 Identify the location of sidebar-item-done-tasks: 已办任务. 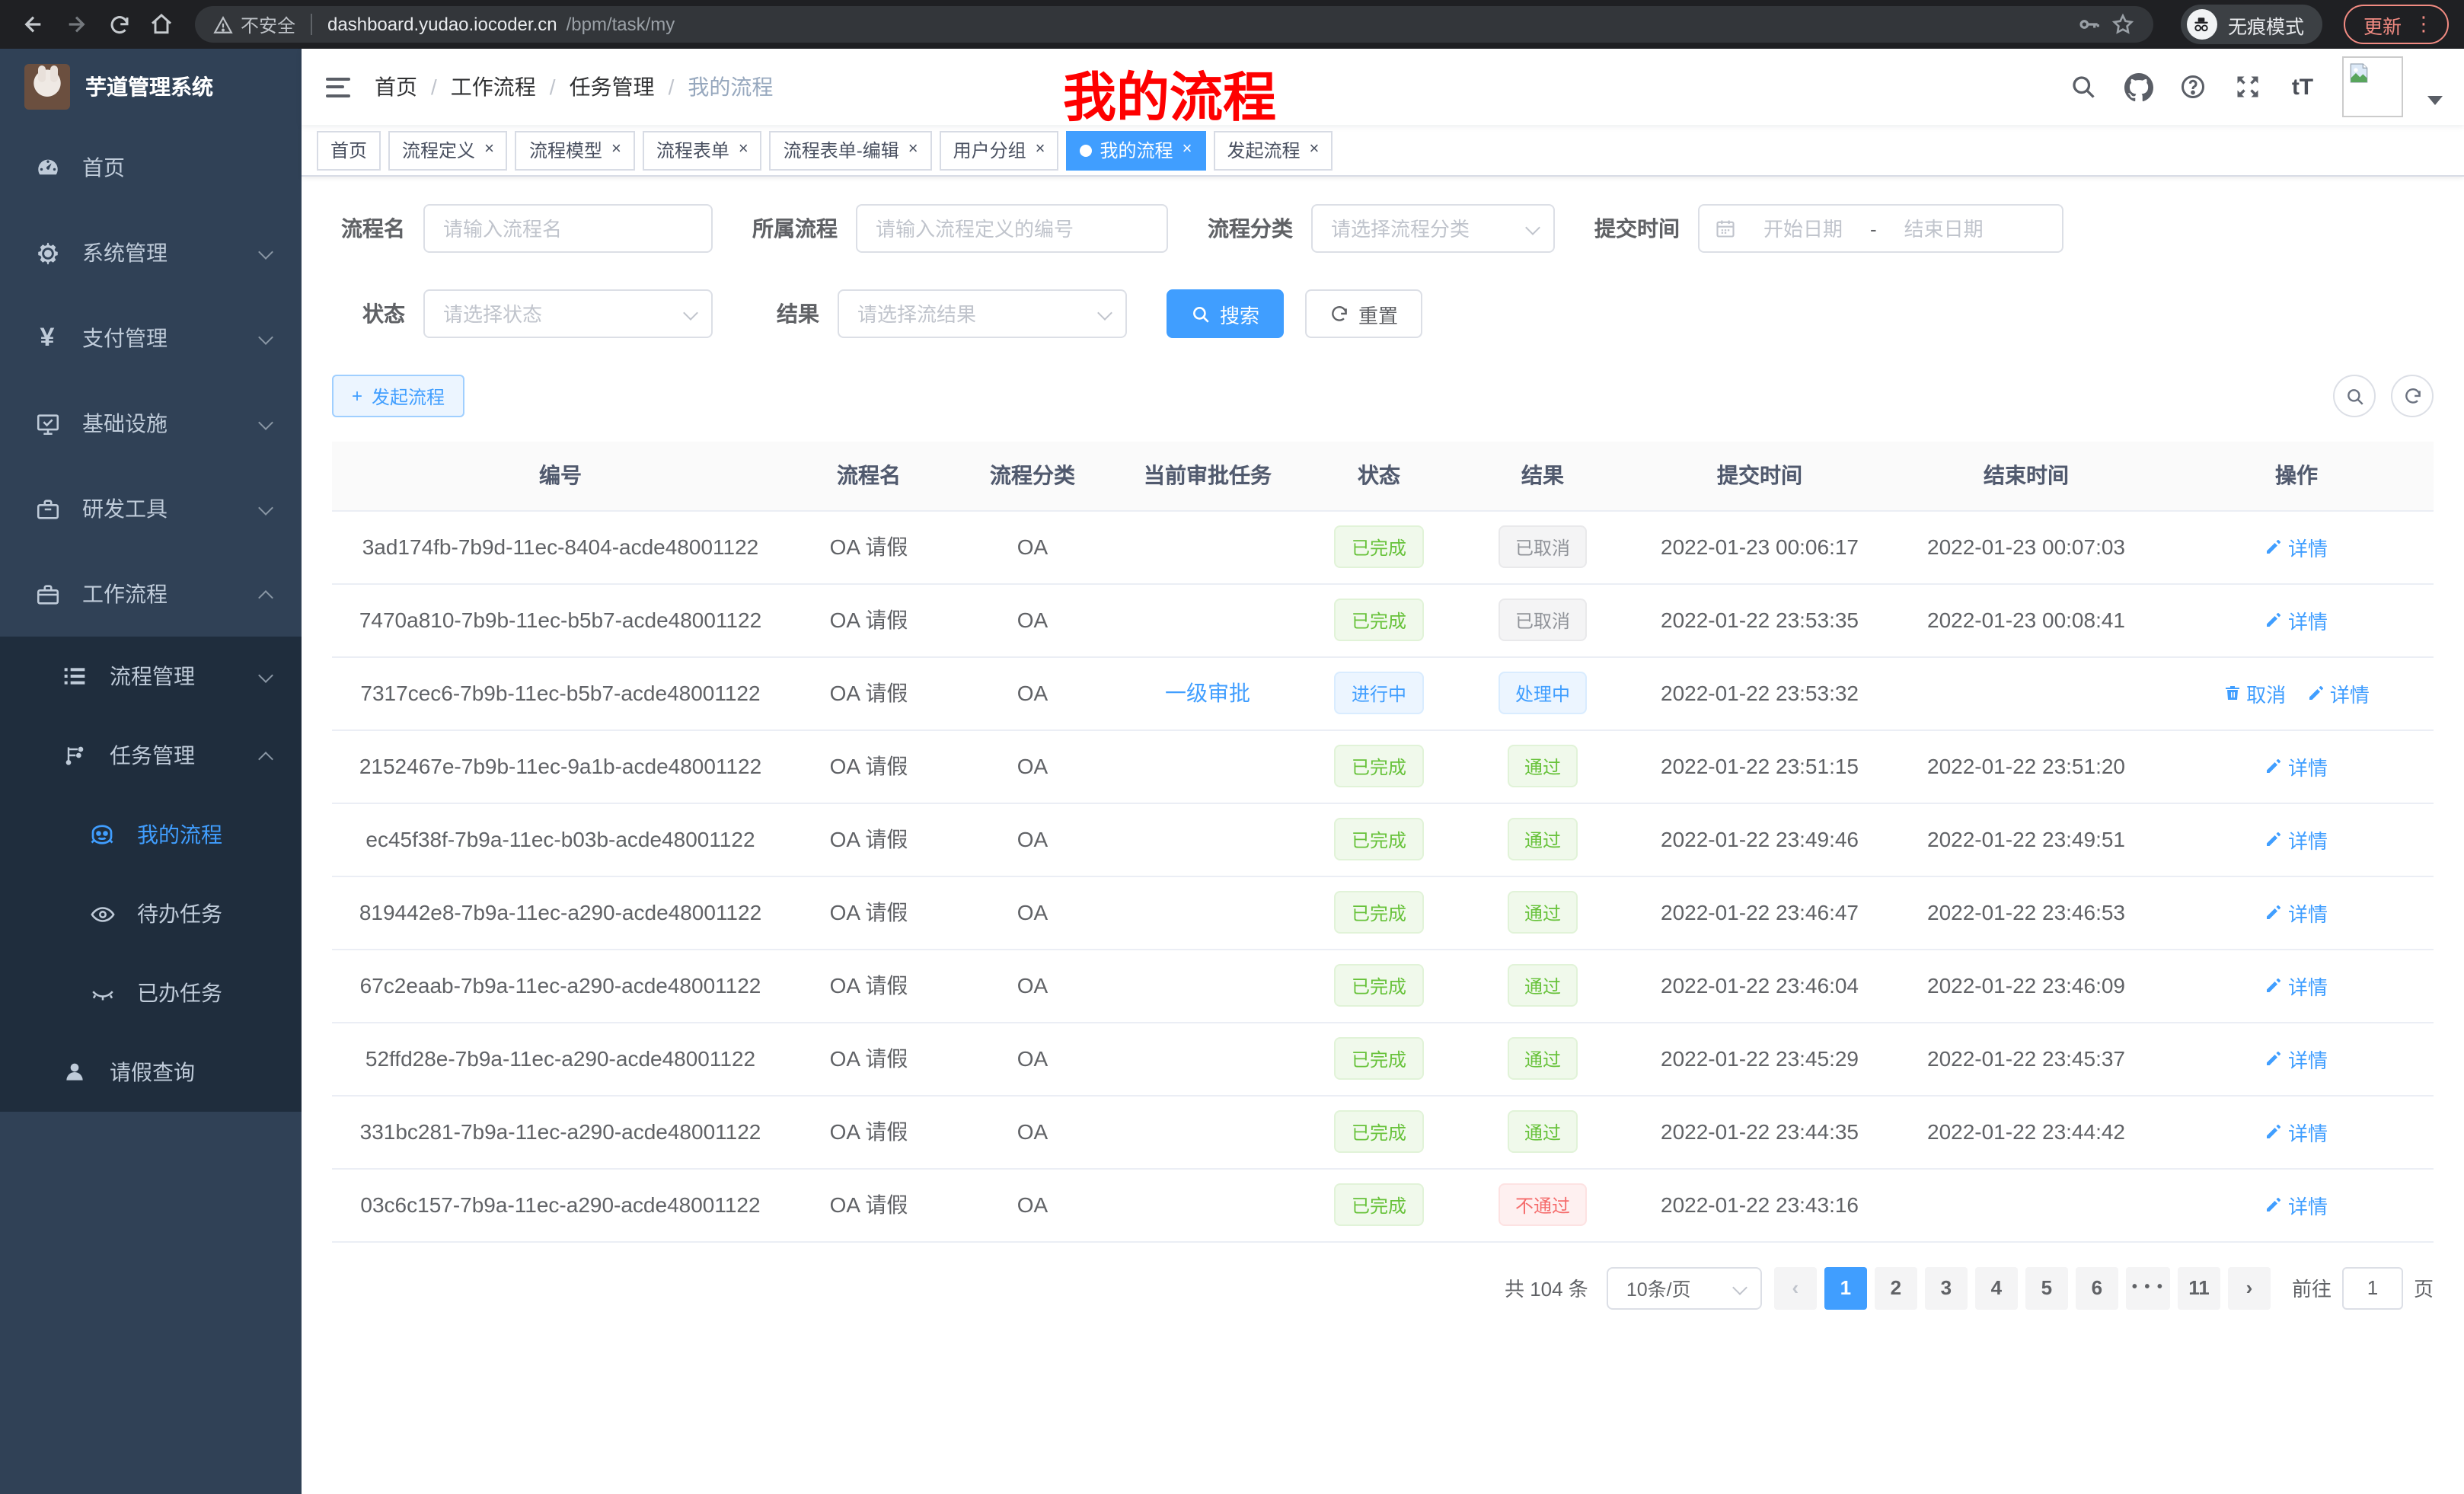
(151, 993).